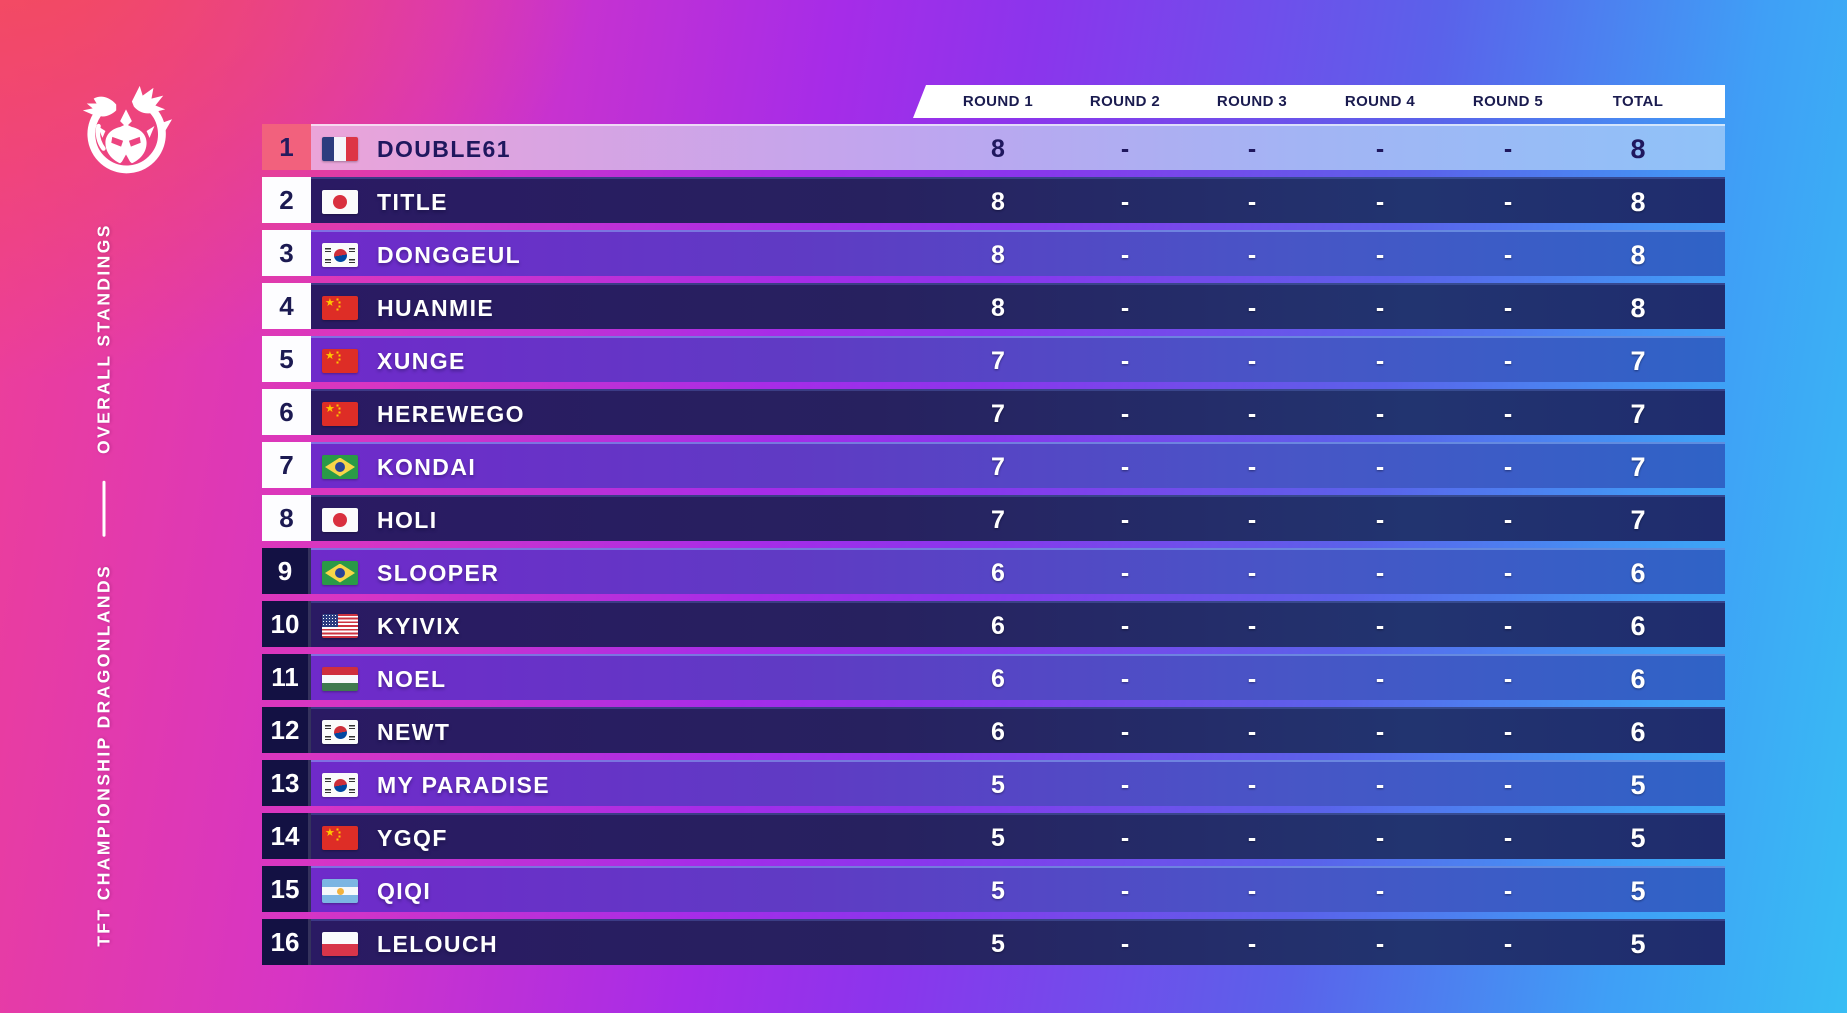 This screenshot has width=1847, height=1013. Describe the element at coordinates (286, 359) in the screenshot. I see `rank-badge: 5` at that location.